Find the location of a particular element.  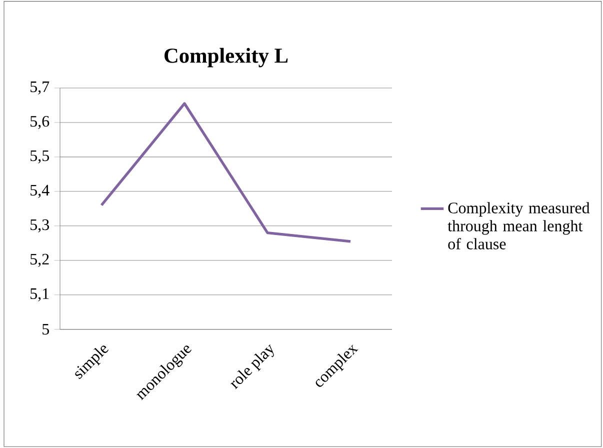

y-tick-label: 5,3 is located at coordinates (39, 225).